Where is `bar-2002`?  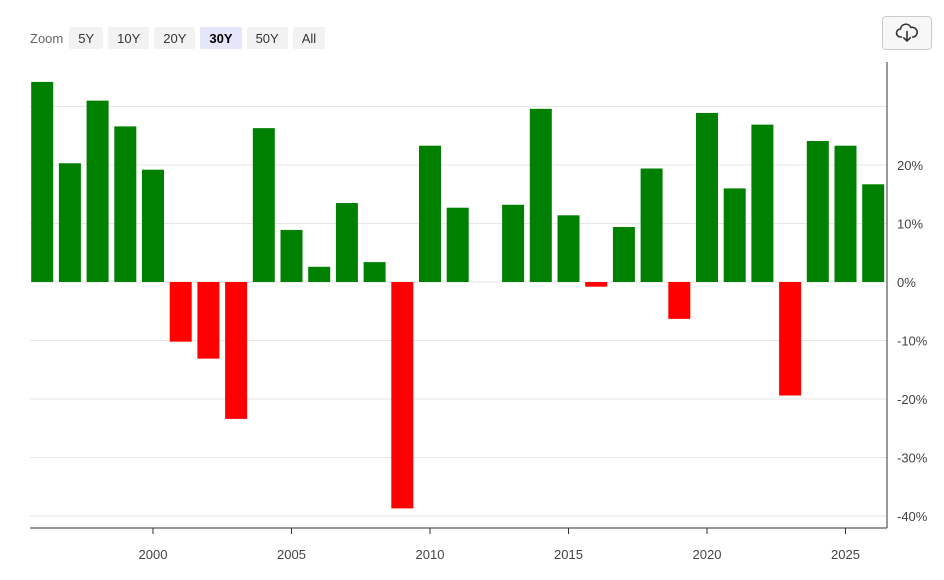 bar-2002 is located at coordinates (208, 320).